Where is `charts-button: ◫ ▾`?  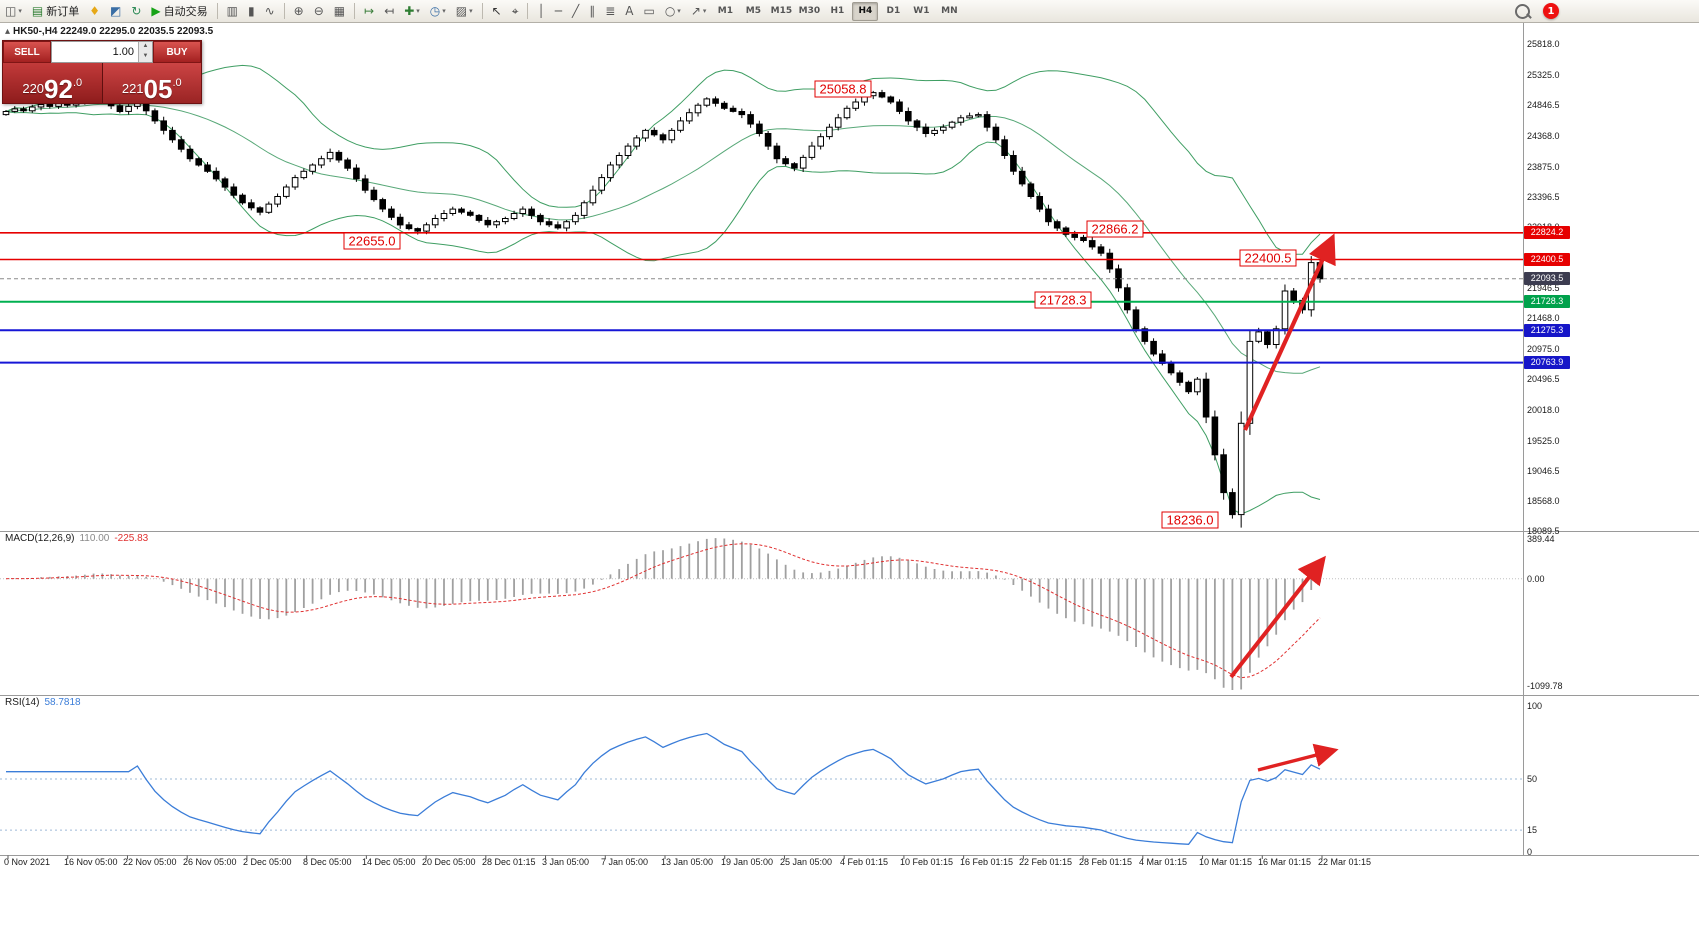
charts-button: ◫ ▾ is located at coordinates (13, 11).